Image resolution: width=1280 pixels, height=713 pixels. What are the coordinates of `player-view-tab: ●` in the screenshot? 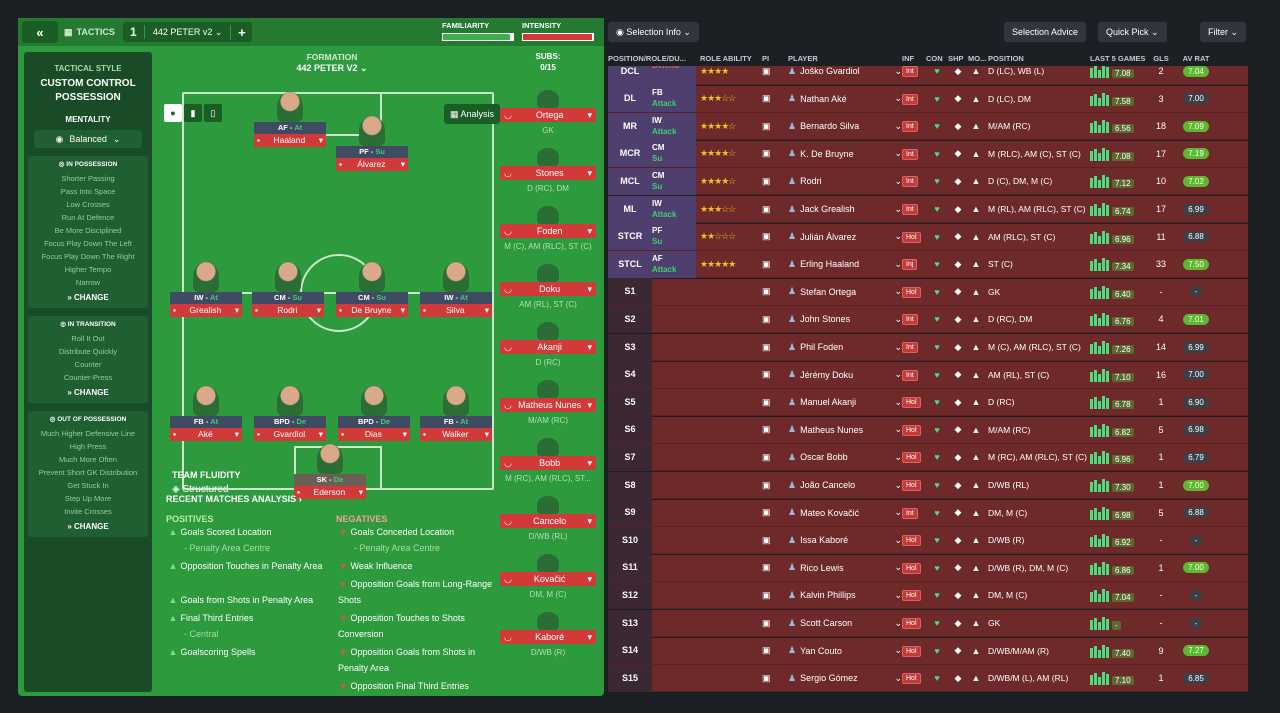 It's located at (173, 113).